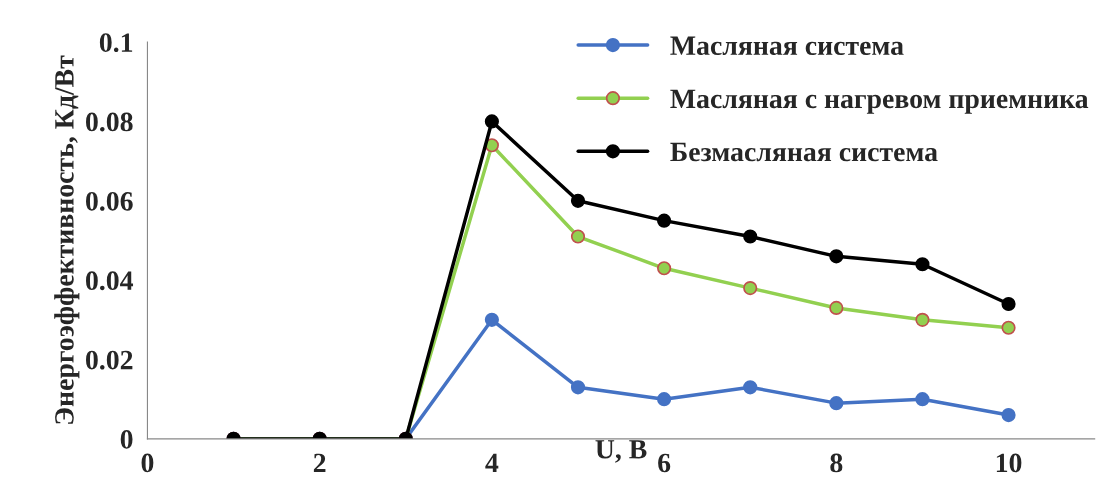 This screenshot has height=501, width=1117. I want to click on legend-label: Масляная с нагревом приемника, so click(879, 101).